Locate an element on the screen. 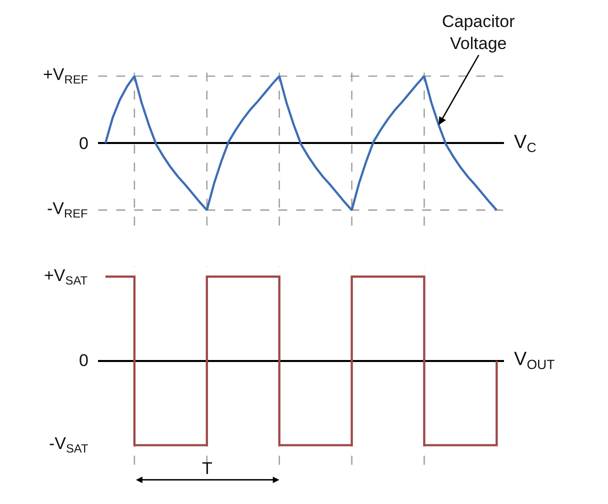 This screenshot has width=608, height=504. text: T is located at coordinates (207, 468).